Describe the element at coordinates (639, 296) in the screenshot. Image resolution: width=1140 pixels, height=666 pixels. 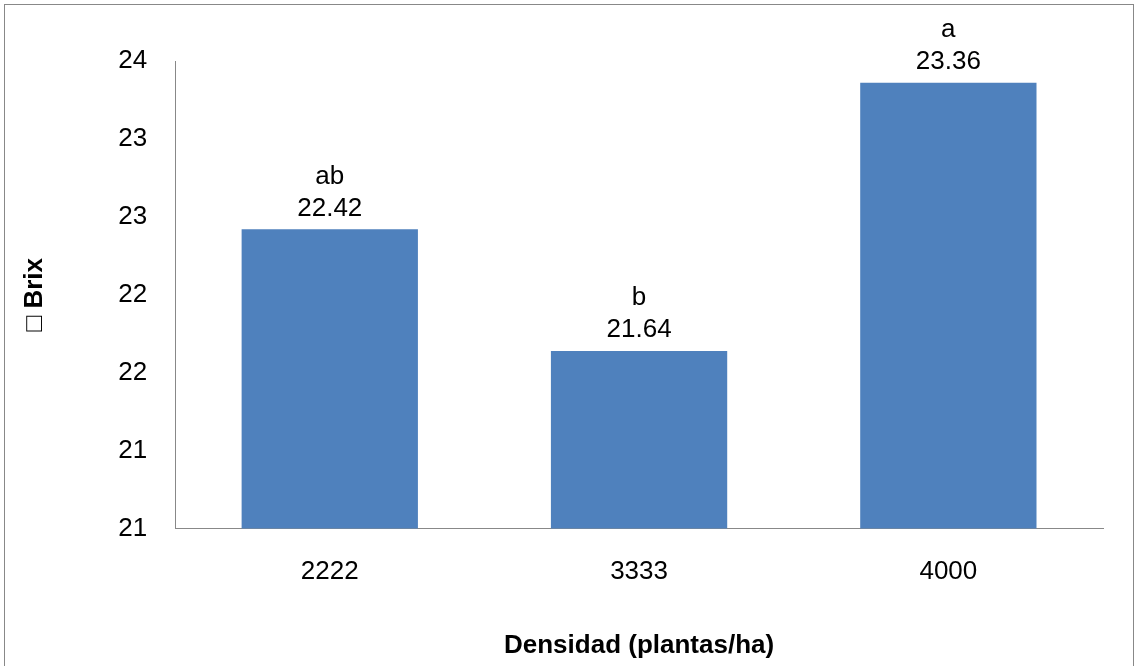
I see `annotation: b` at that location.